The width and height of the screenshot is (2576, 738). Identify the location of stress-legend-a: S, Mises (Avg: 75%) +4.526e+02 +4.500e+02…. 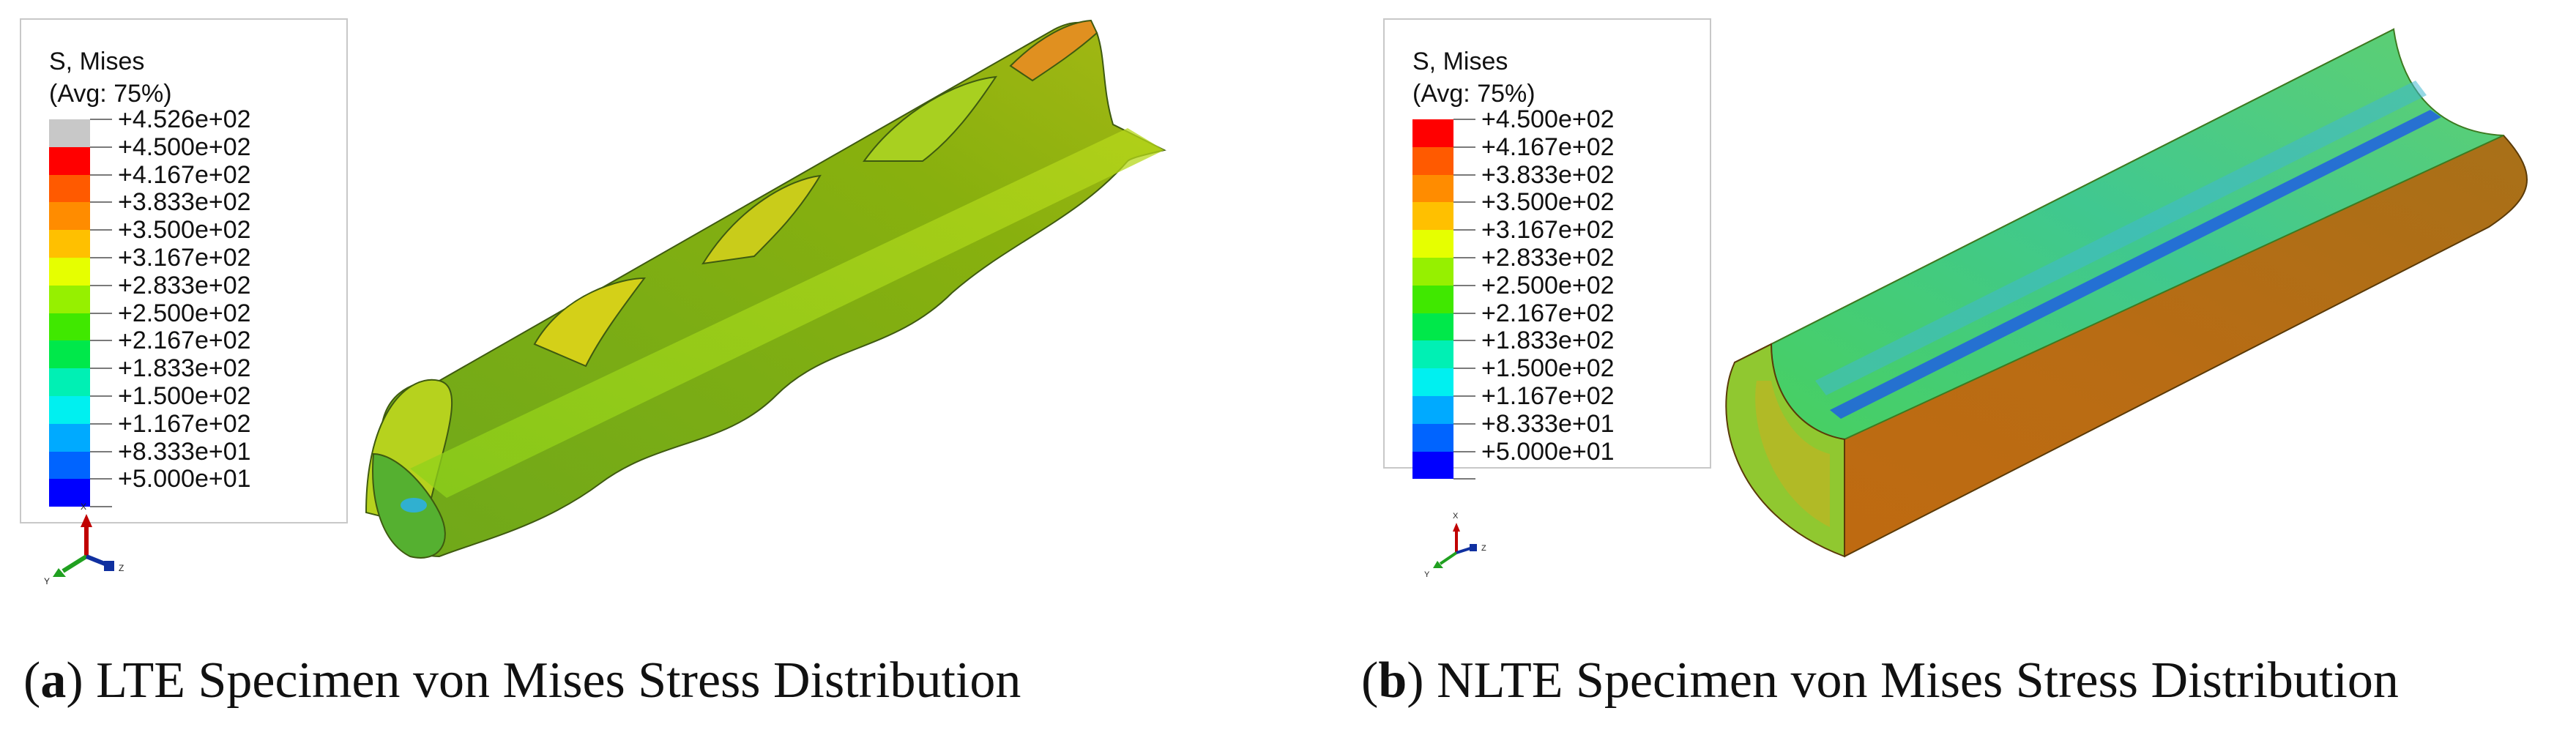
(184, 270).